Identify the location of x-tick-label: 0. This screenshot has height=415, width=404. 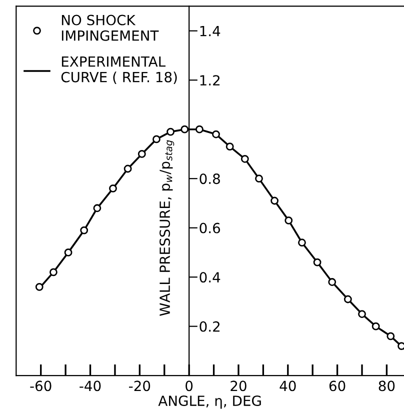
(189, 386).